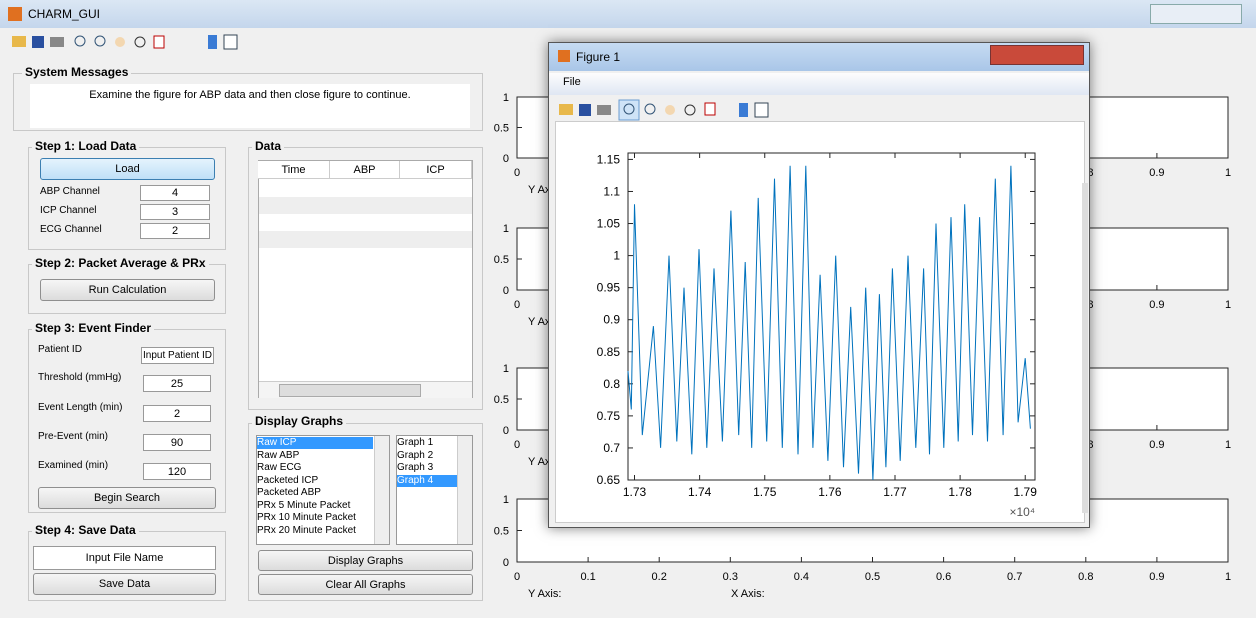 The height and width of the screenshot is (618, 1256). I want to click on y-axis-label: Y Axis:, so click(544, 594).